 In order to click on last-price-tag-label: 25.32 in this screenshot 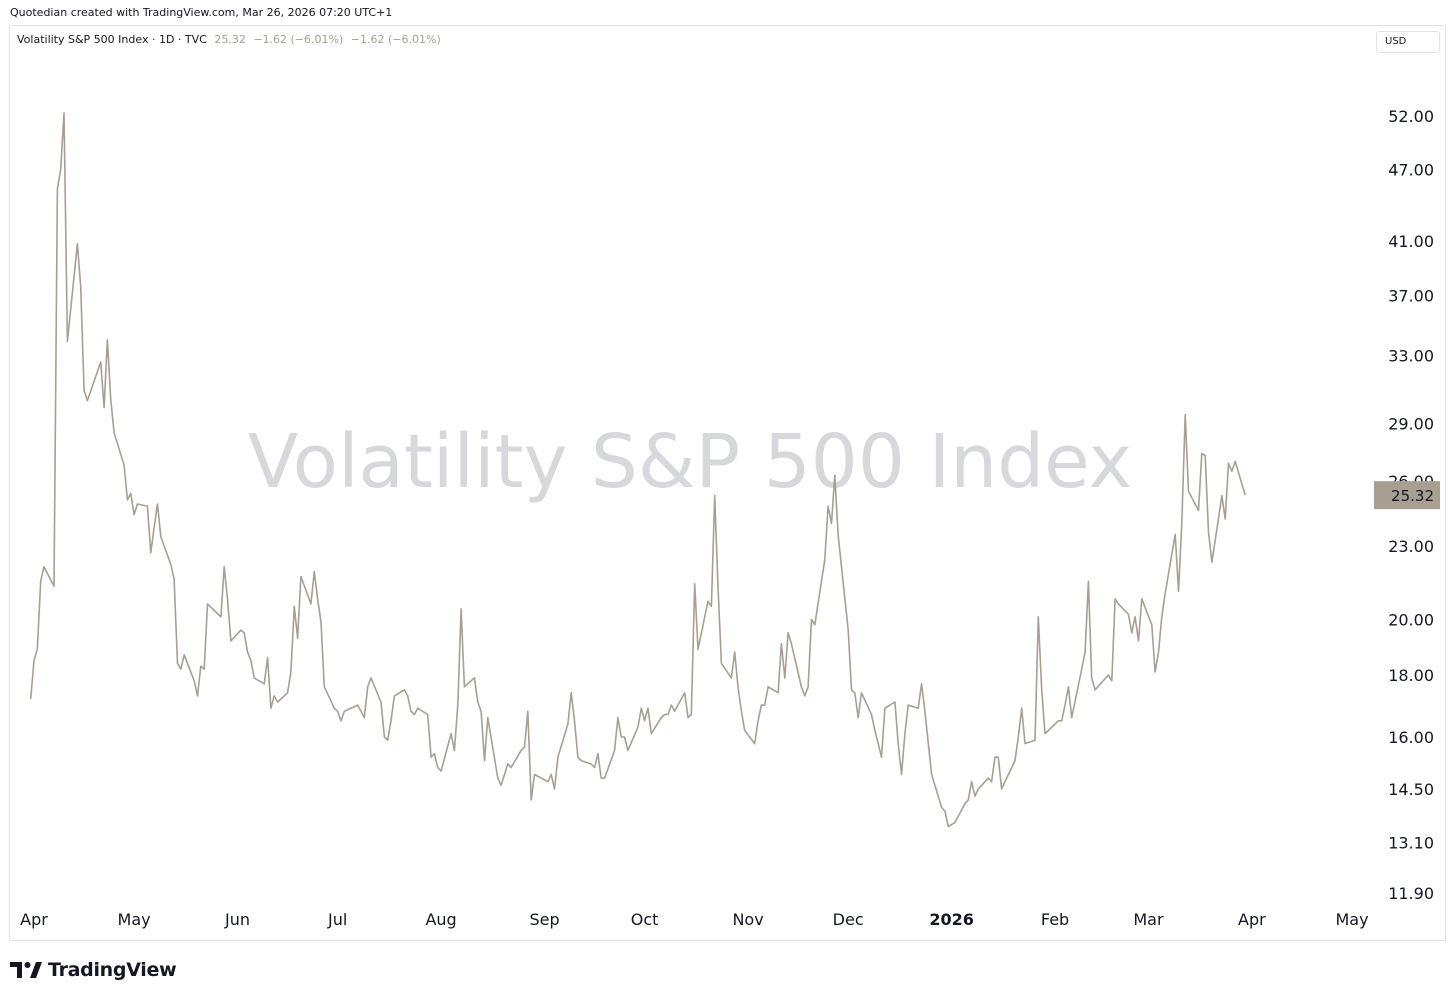, I will do `click(1412, 496)`.